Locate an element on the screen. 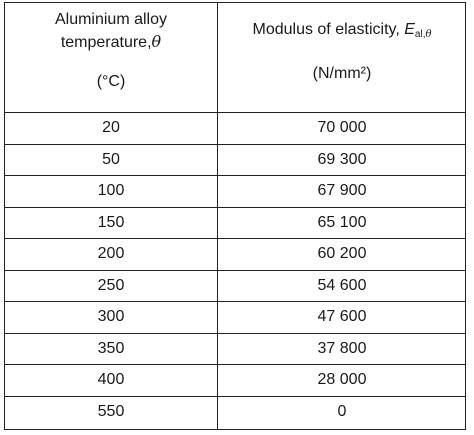 The width and height of the screenshot is (474, 435). header-modulus: Modulus of elasticity, Eal,θ (N/mm²) is located at coordinates (342, 57).